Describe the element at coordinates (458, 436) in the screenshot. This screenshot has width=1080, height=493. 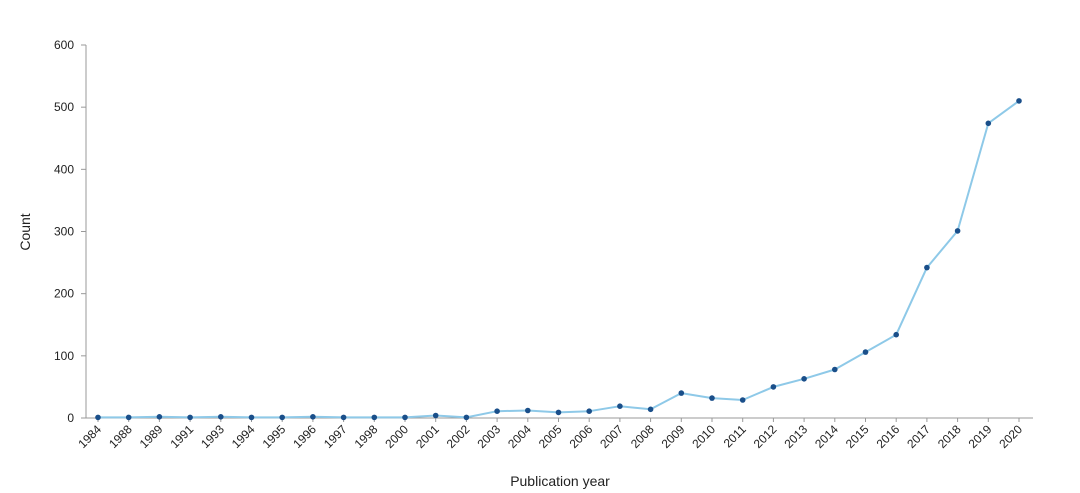
I see `x-tick-label: 2002` at that location.